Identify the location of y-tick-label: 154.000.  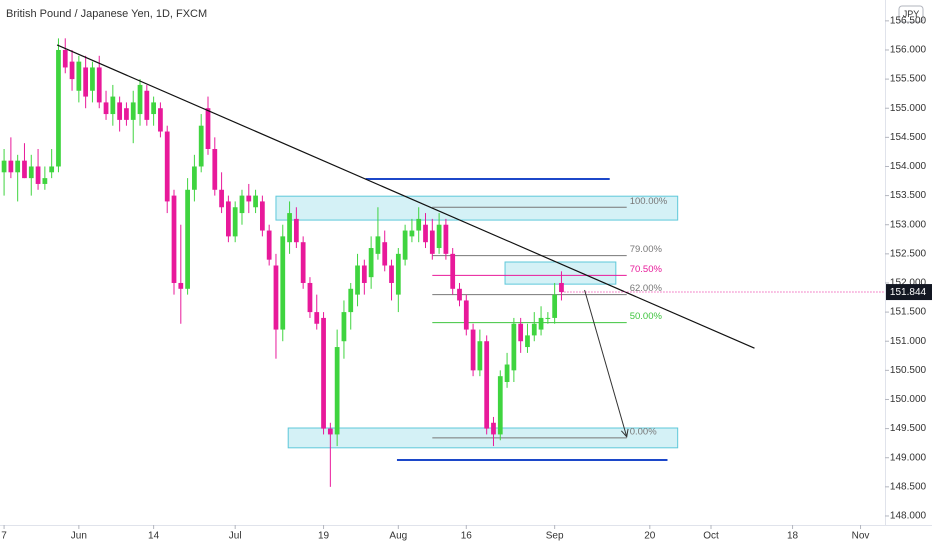
(908, 166).